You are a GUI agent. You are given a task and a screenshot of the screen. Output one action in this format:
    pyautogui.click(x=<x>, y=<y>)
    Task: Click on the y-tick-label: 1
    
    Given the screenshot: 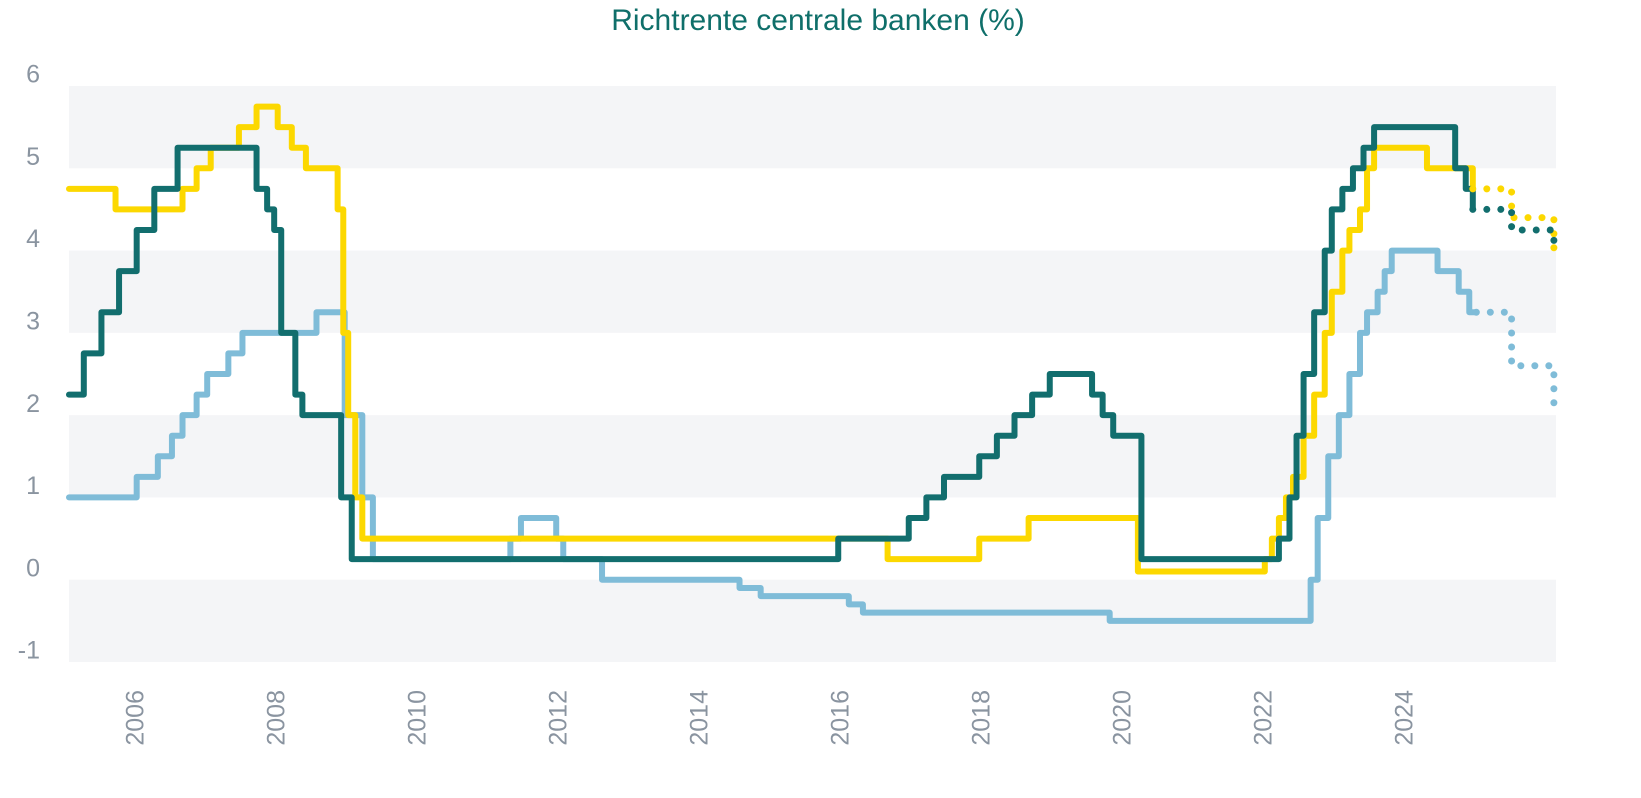 What is the action you would take?
    pyautogui.click(x=33, y=486)
    